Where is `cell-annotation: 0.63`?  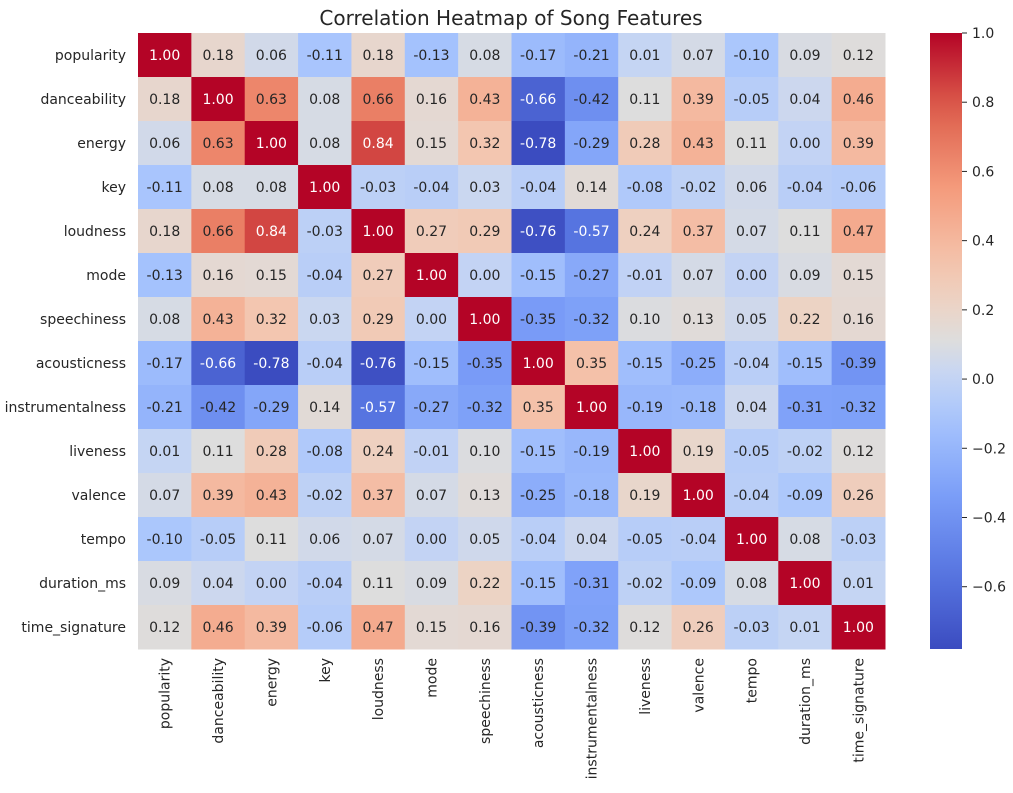 cell-annotation: 0.63 is located at coordinates (271, 100).